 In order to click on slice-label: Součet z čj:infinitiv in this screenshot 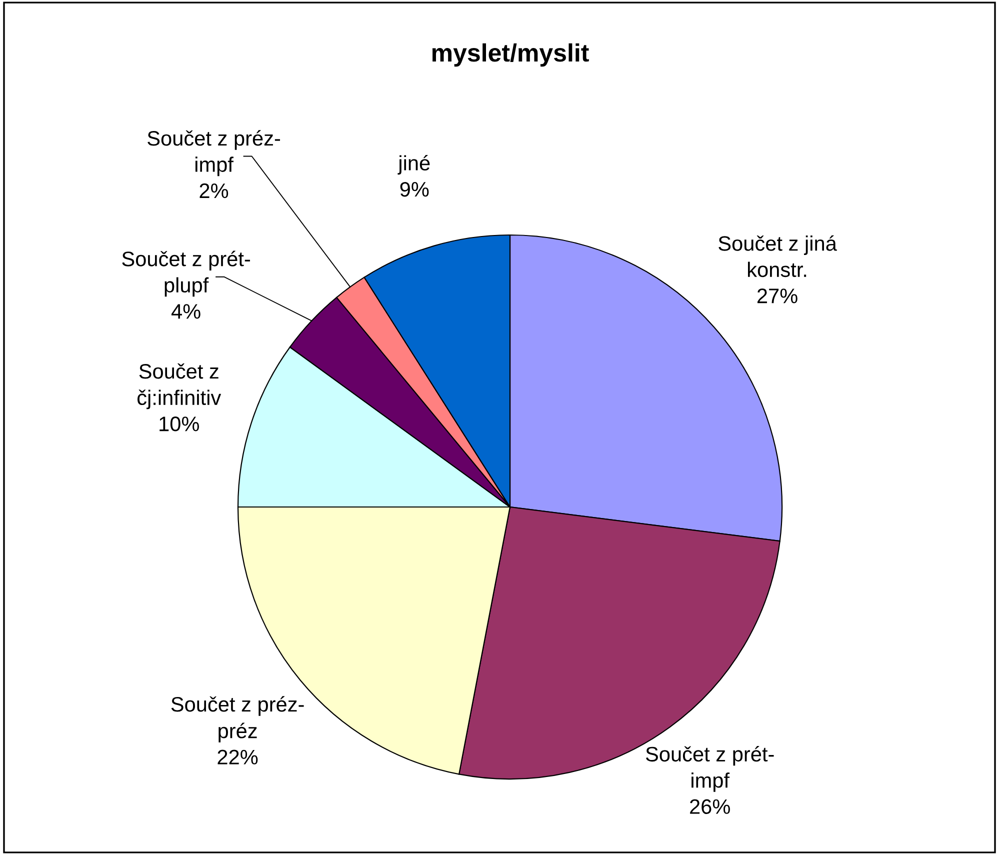, I will do `click(180, 386)`.